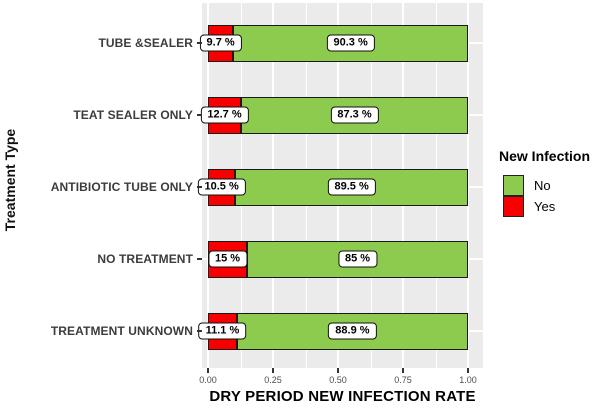 The image size is (600, 409). What do you see at coordinates (227, 259) in the screenshot?
I see `value-label-yes: 15 %` at bounding box center [227, 259].